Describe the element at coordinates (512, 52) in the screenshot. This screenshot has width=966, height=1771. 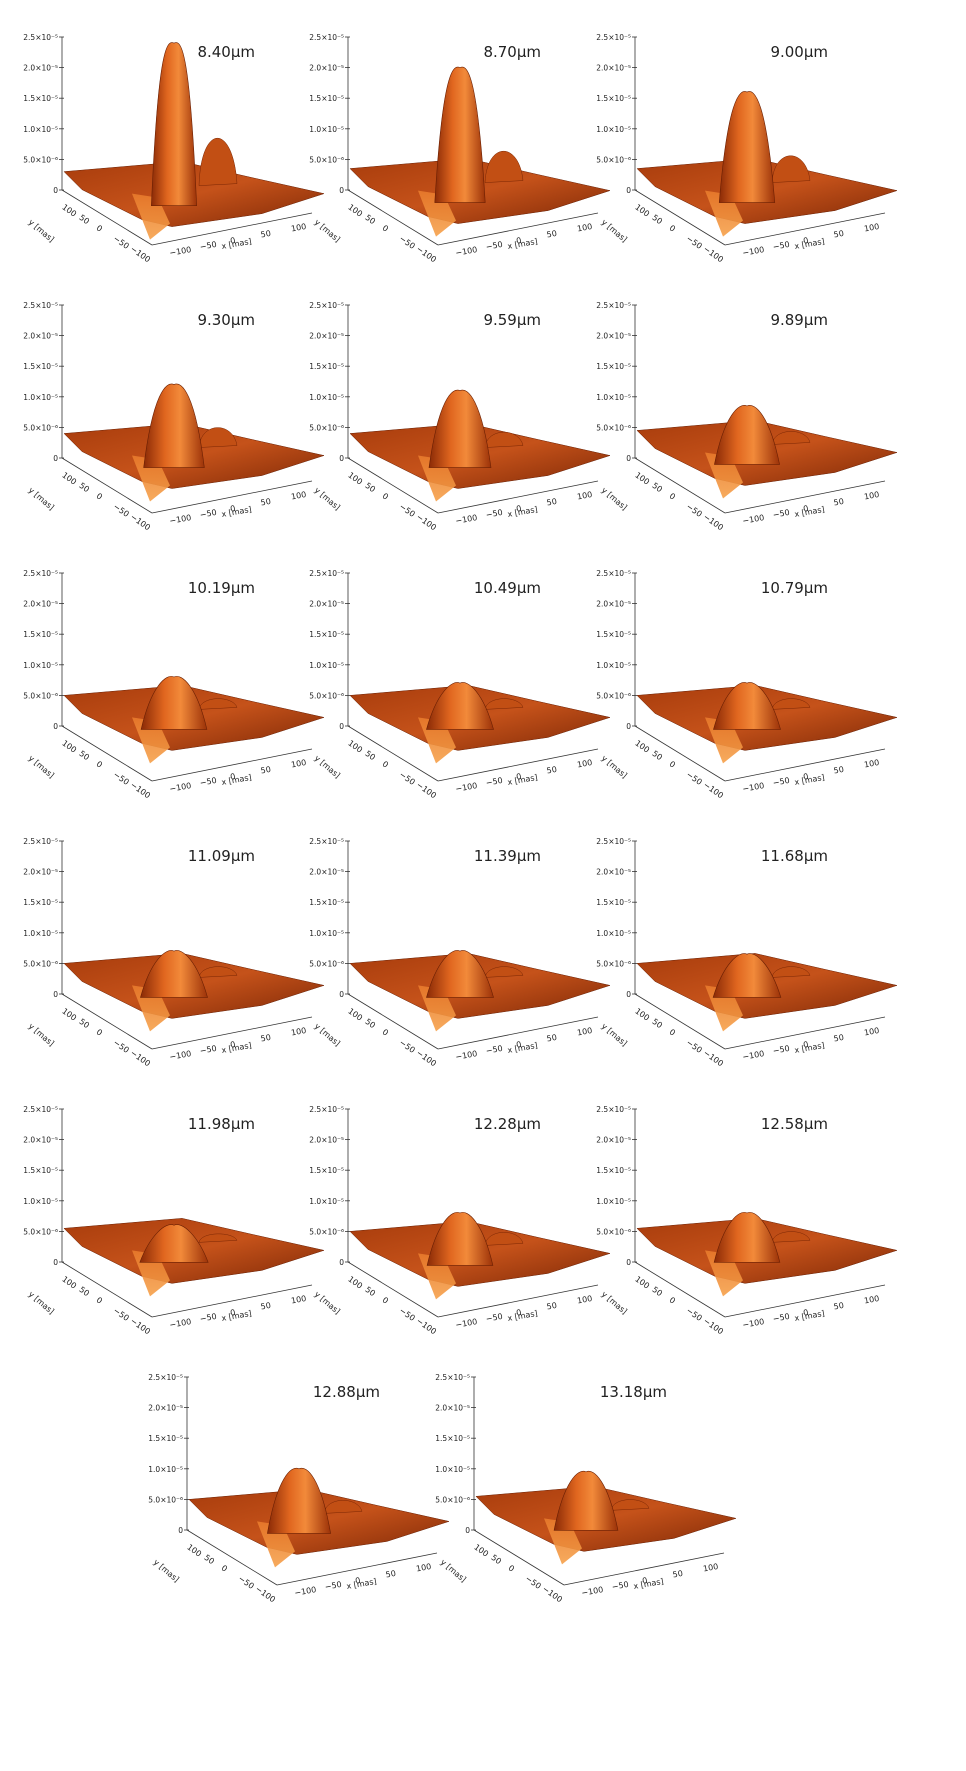
I see `panel-wavelength-label: 8.70μm` at that location.